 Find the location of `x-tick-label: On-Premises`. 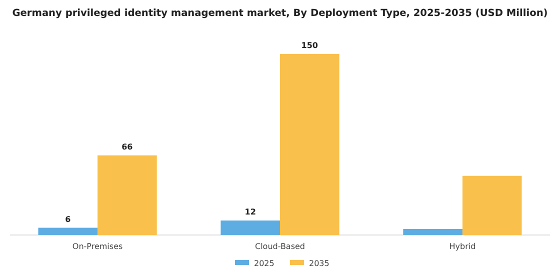

x-tick-label: On-Premises is located at coordinates (97, 246).